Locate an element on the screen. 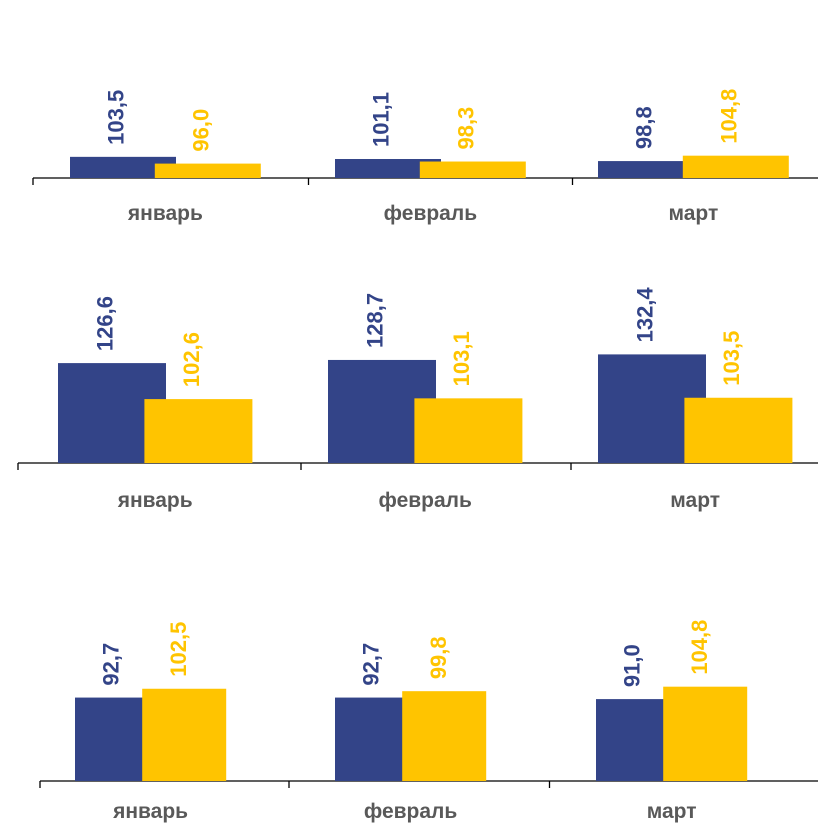 This screenshot has width=818, height=833. data-label: 96,0 is located at coordinates (200, 130).